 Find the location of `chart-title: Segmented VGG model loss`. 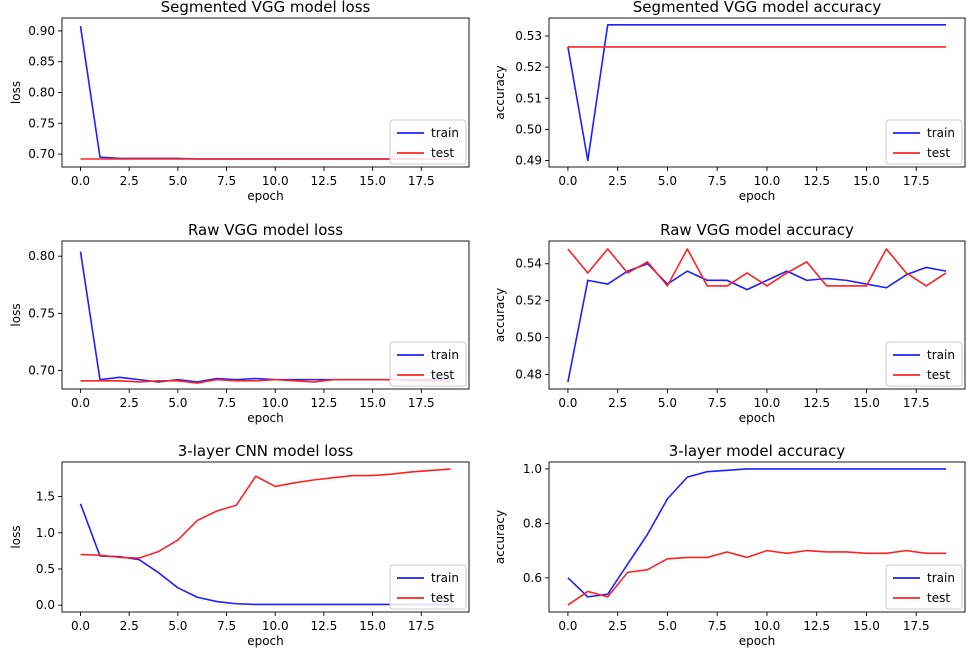

chart-title: Segmented VGG model loss is located at coordinates (266, 8).